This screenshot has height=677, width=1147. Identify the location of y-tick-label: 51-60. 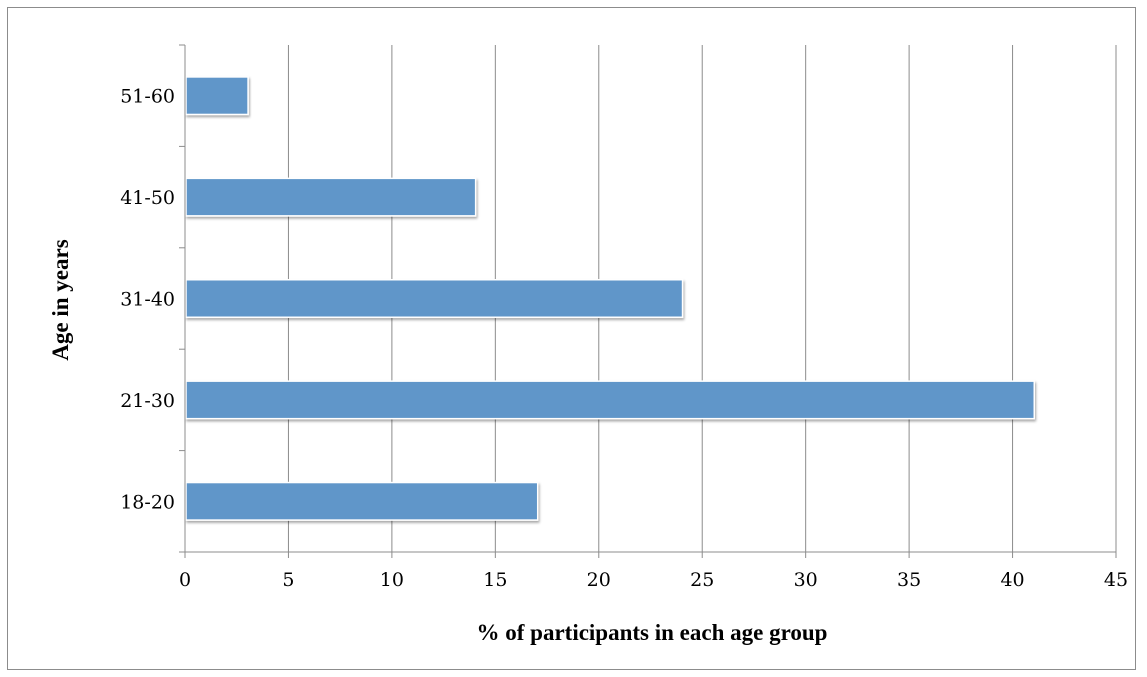
(147, 97).